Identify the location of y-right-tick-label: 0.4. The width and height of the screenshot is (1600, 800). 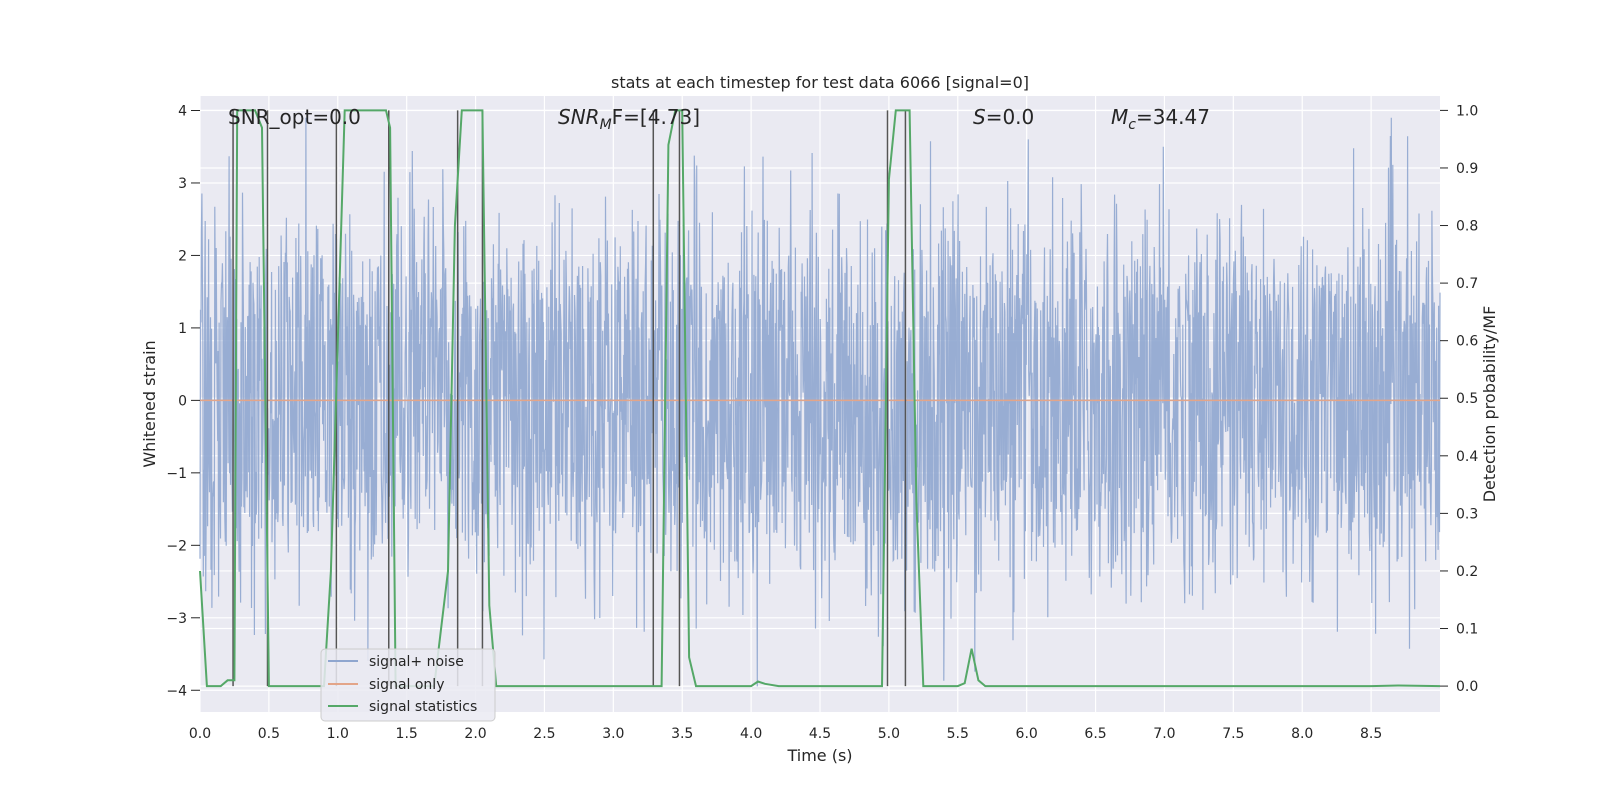
(1467, 457).